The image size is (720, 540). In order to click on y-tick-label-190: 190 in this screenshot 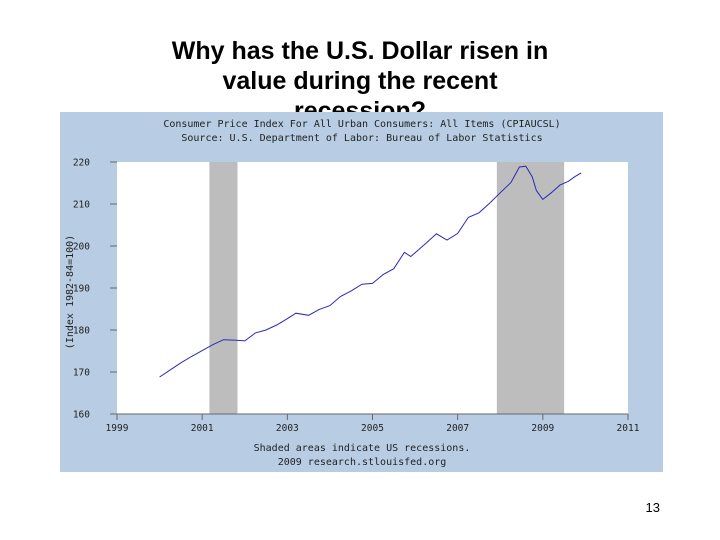, I will do `click(81, 289)`.